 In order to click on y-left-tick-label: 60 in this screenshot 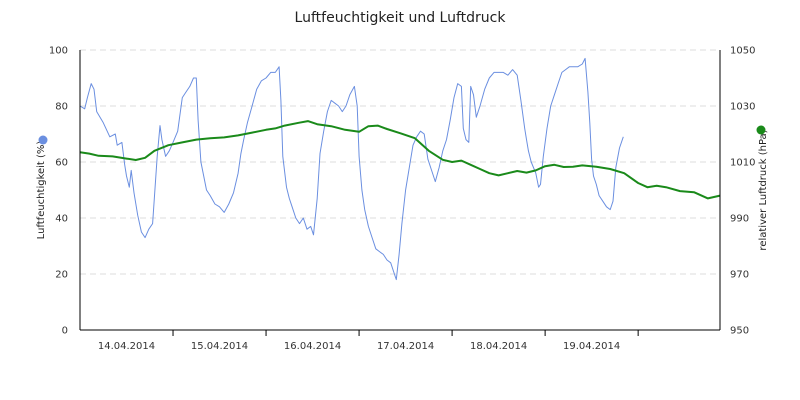, I will do `click(61, 163)`.